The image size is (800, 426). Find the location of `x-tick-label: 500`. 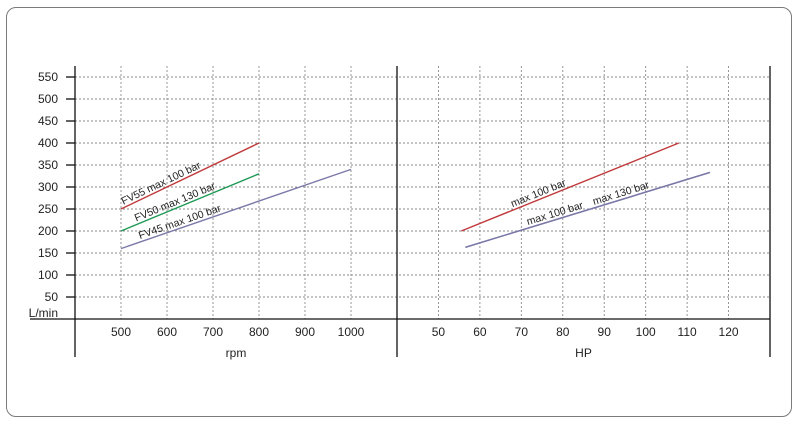

x-tick-label: 500 is located at coordinates (121, 332).